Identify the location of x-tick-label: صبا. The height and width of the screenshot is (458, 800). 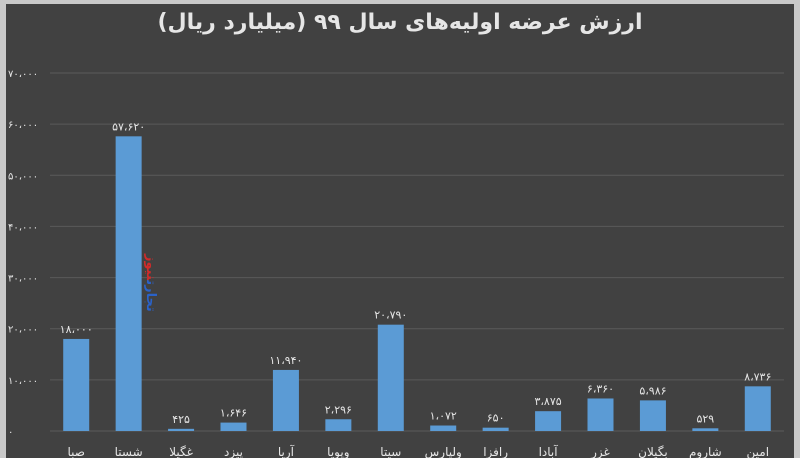
(75, 451).